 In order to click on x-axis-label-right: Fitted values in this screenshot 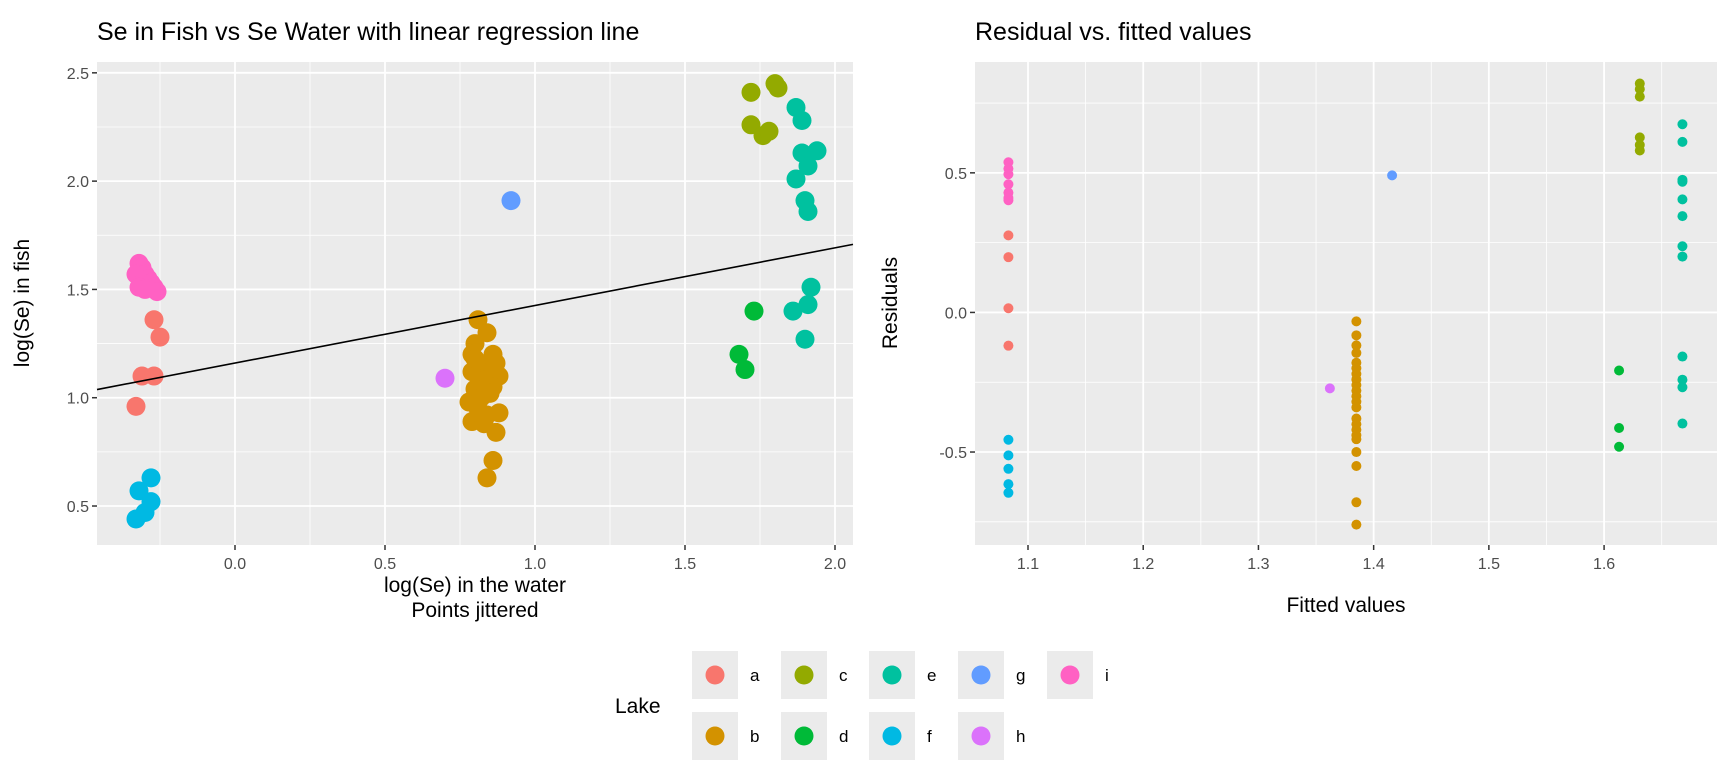, I will do `click(1345, 605)`.